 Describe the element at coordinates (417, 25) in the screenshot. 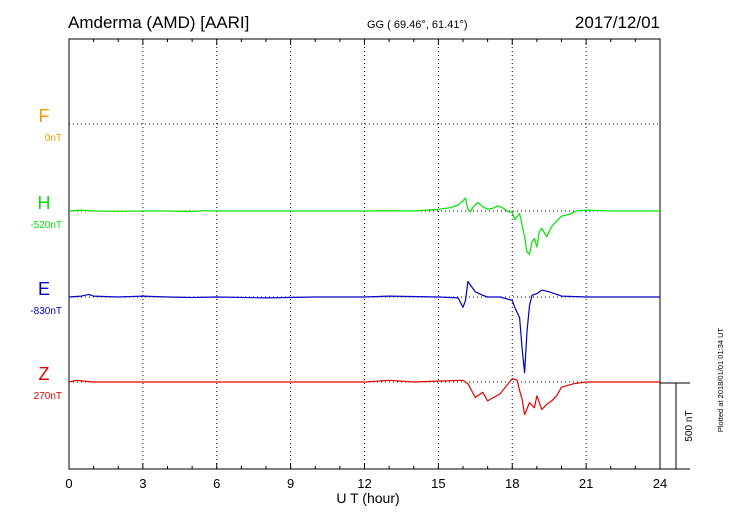

I see `coordinates-label: GG ( 69.46°, 61.41°)` at that location.